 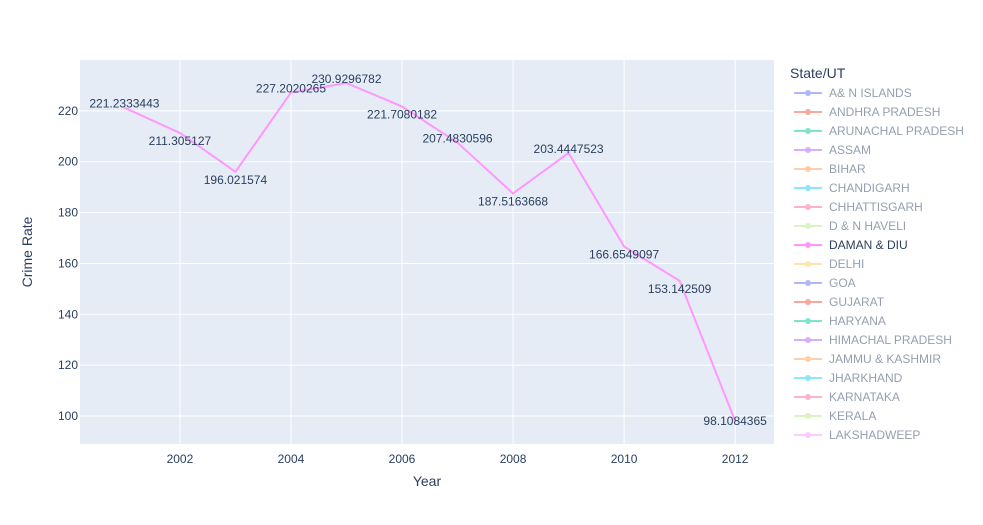 I want to click on legend-label: A& N ISLANDS, so click(x=870, y=93).